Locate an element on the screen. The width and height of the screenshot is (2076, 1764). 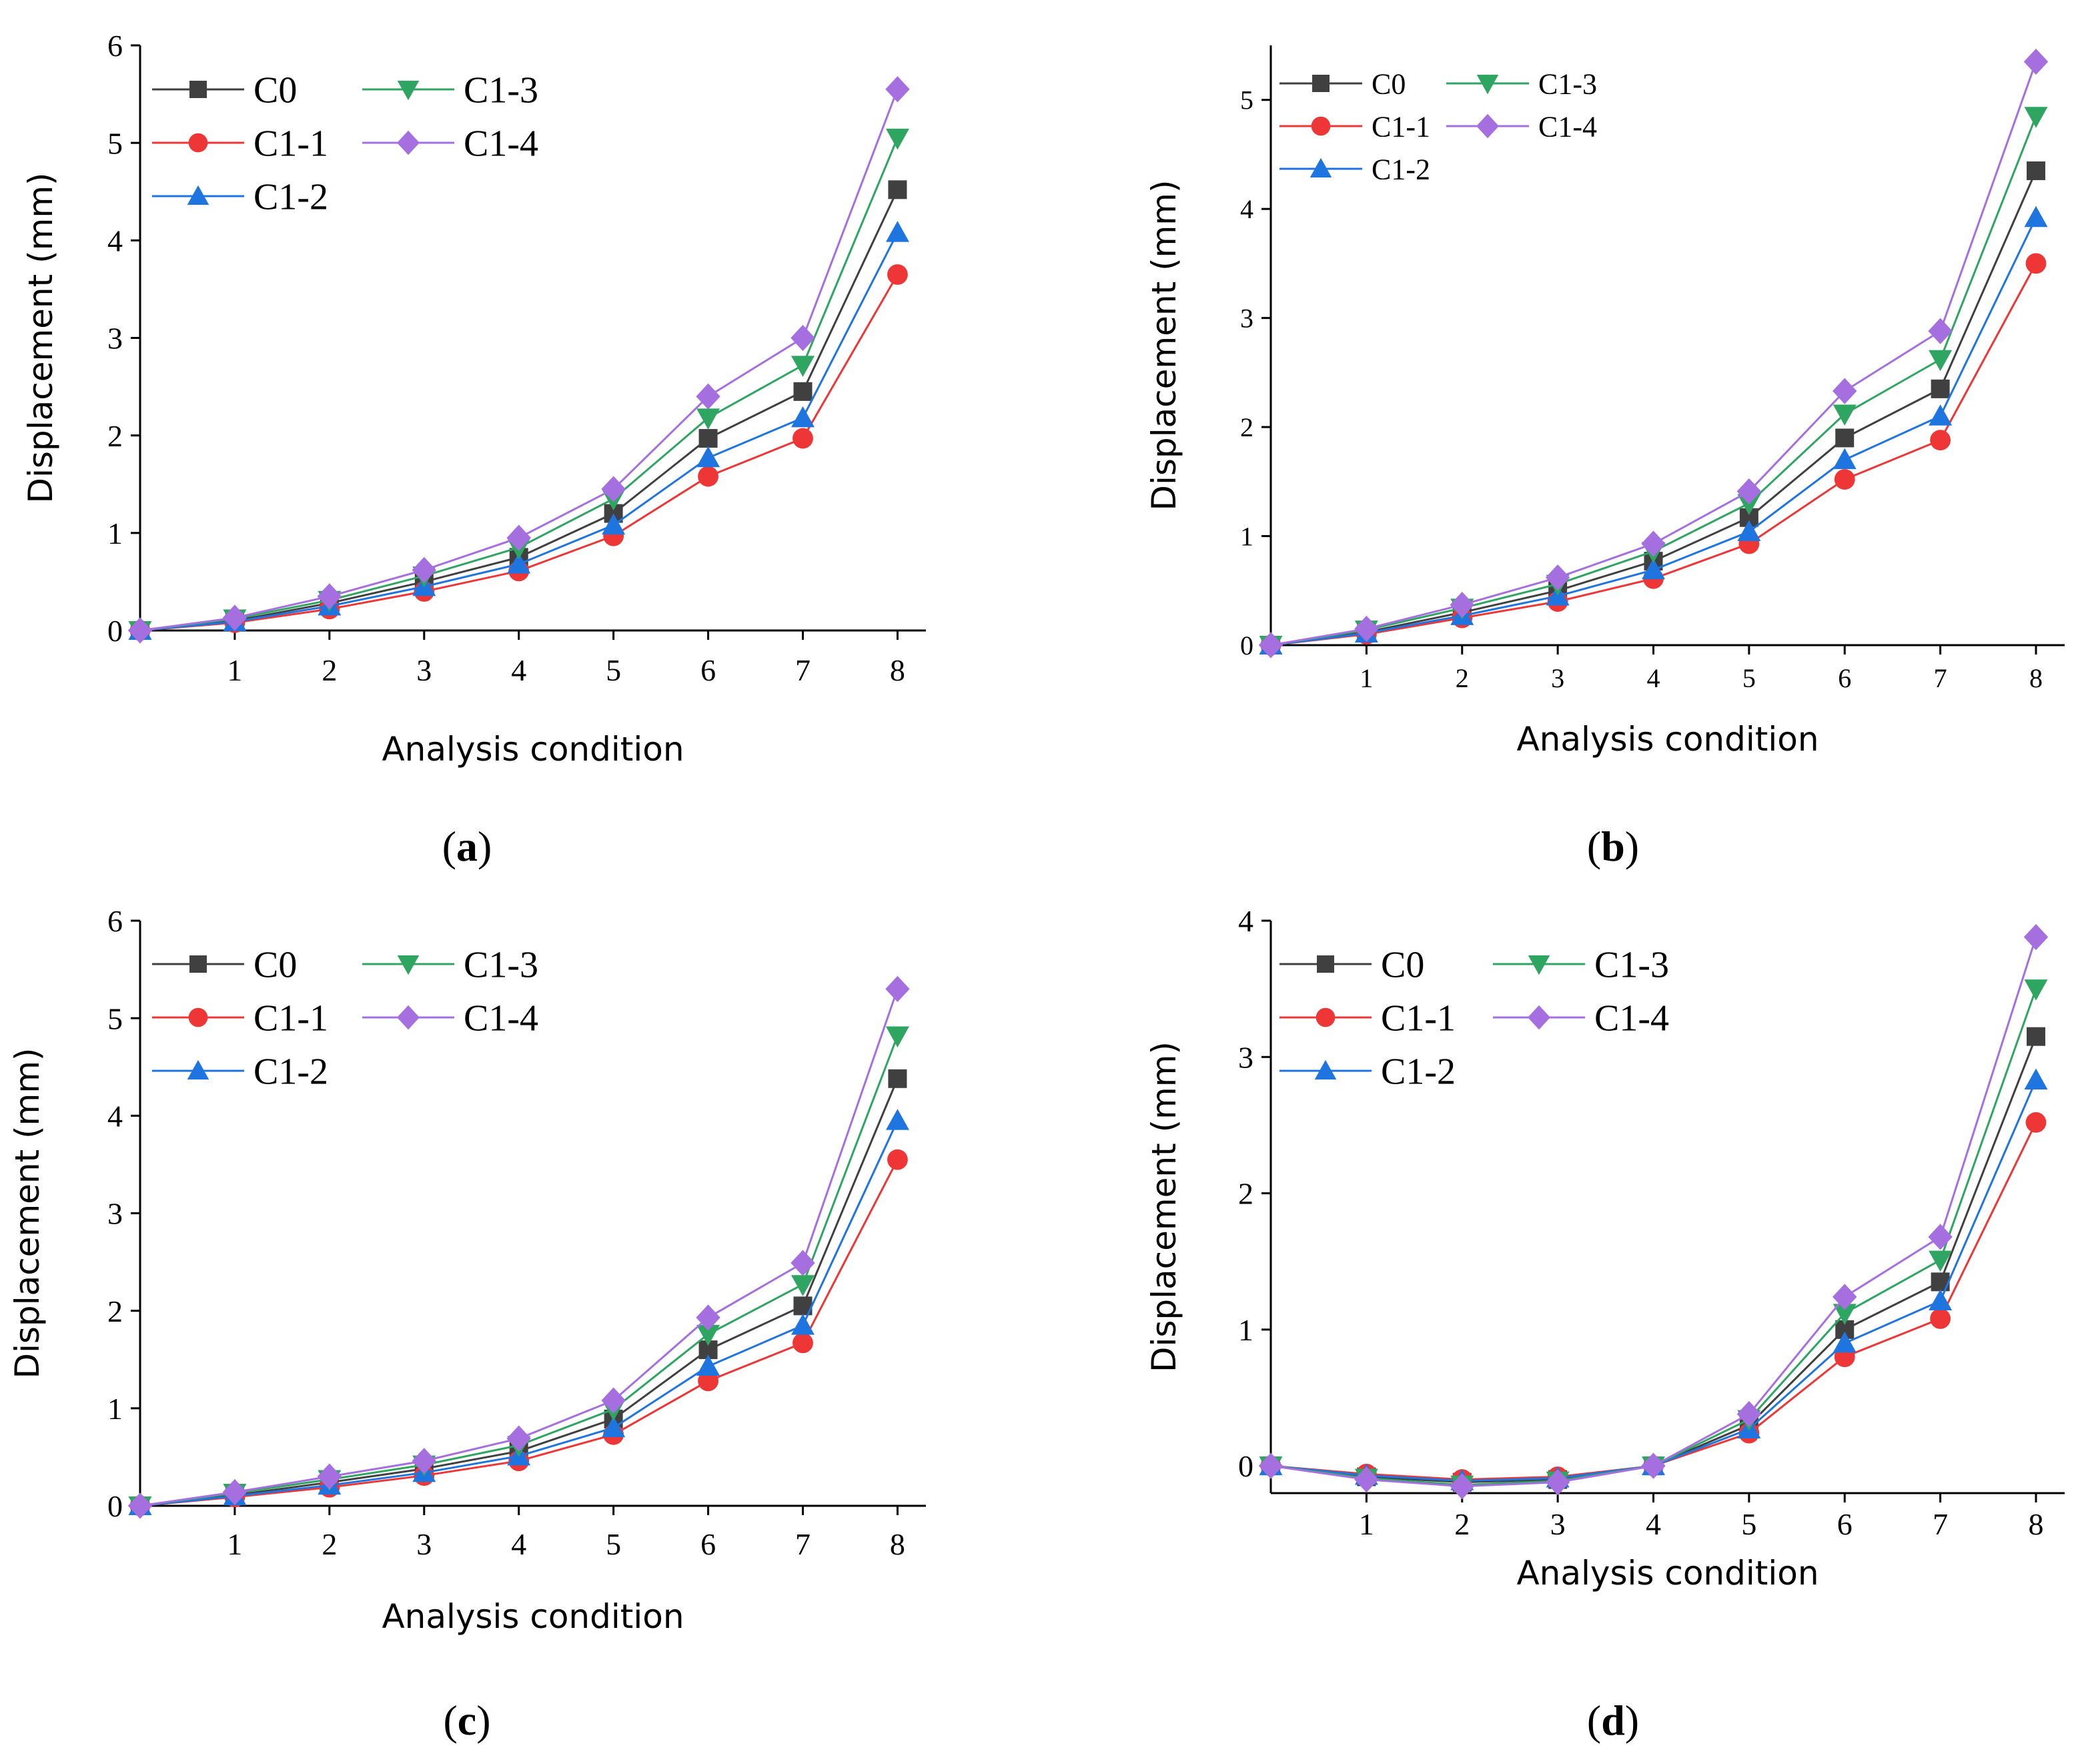
series-C0 is located at coordinates (1653, 1259).